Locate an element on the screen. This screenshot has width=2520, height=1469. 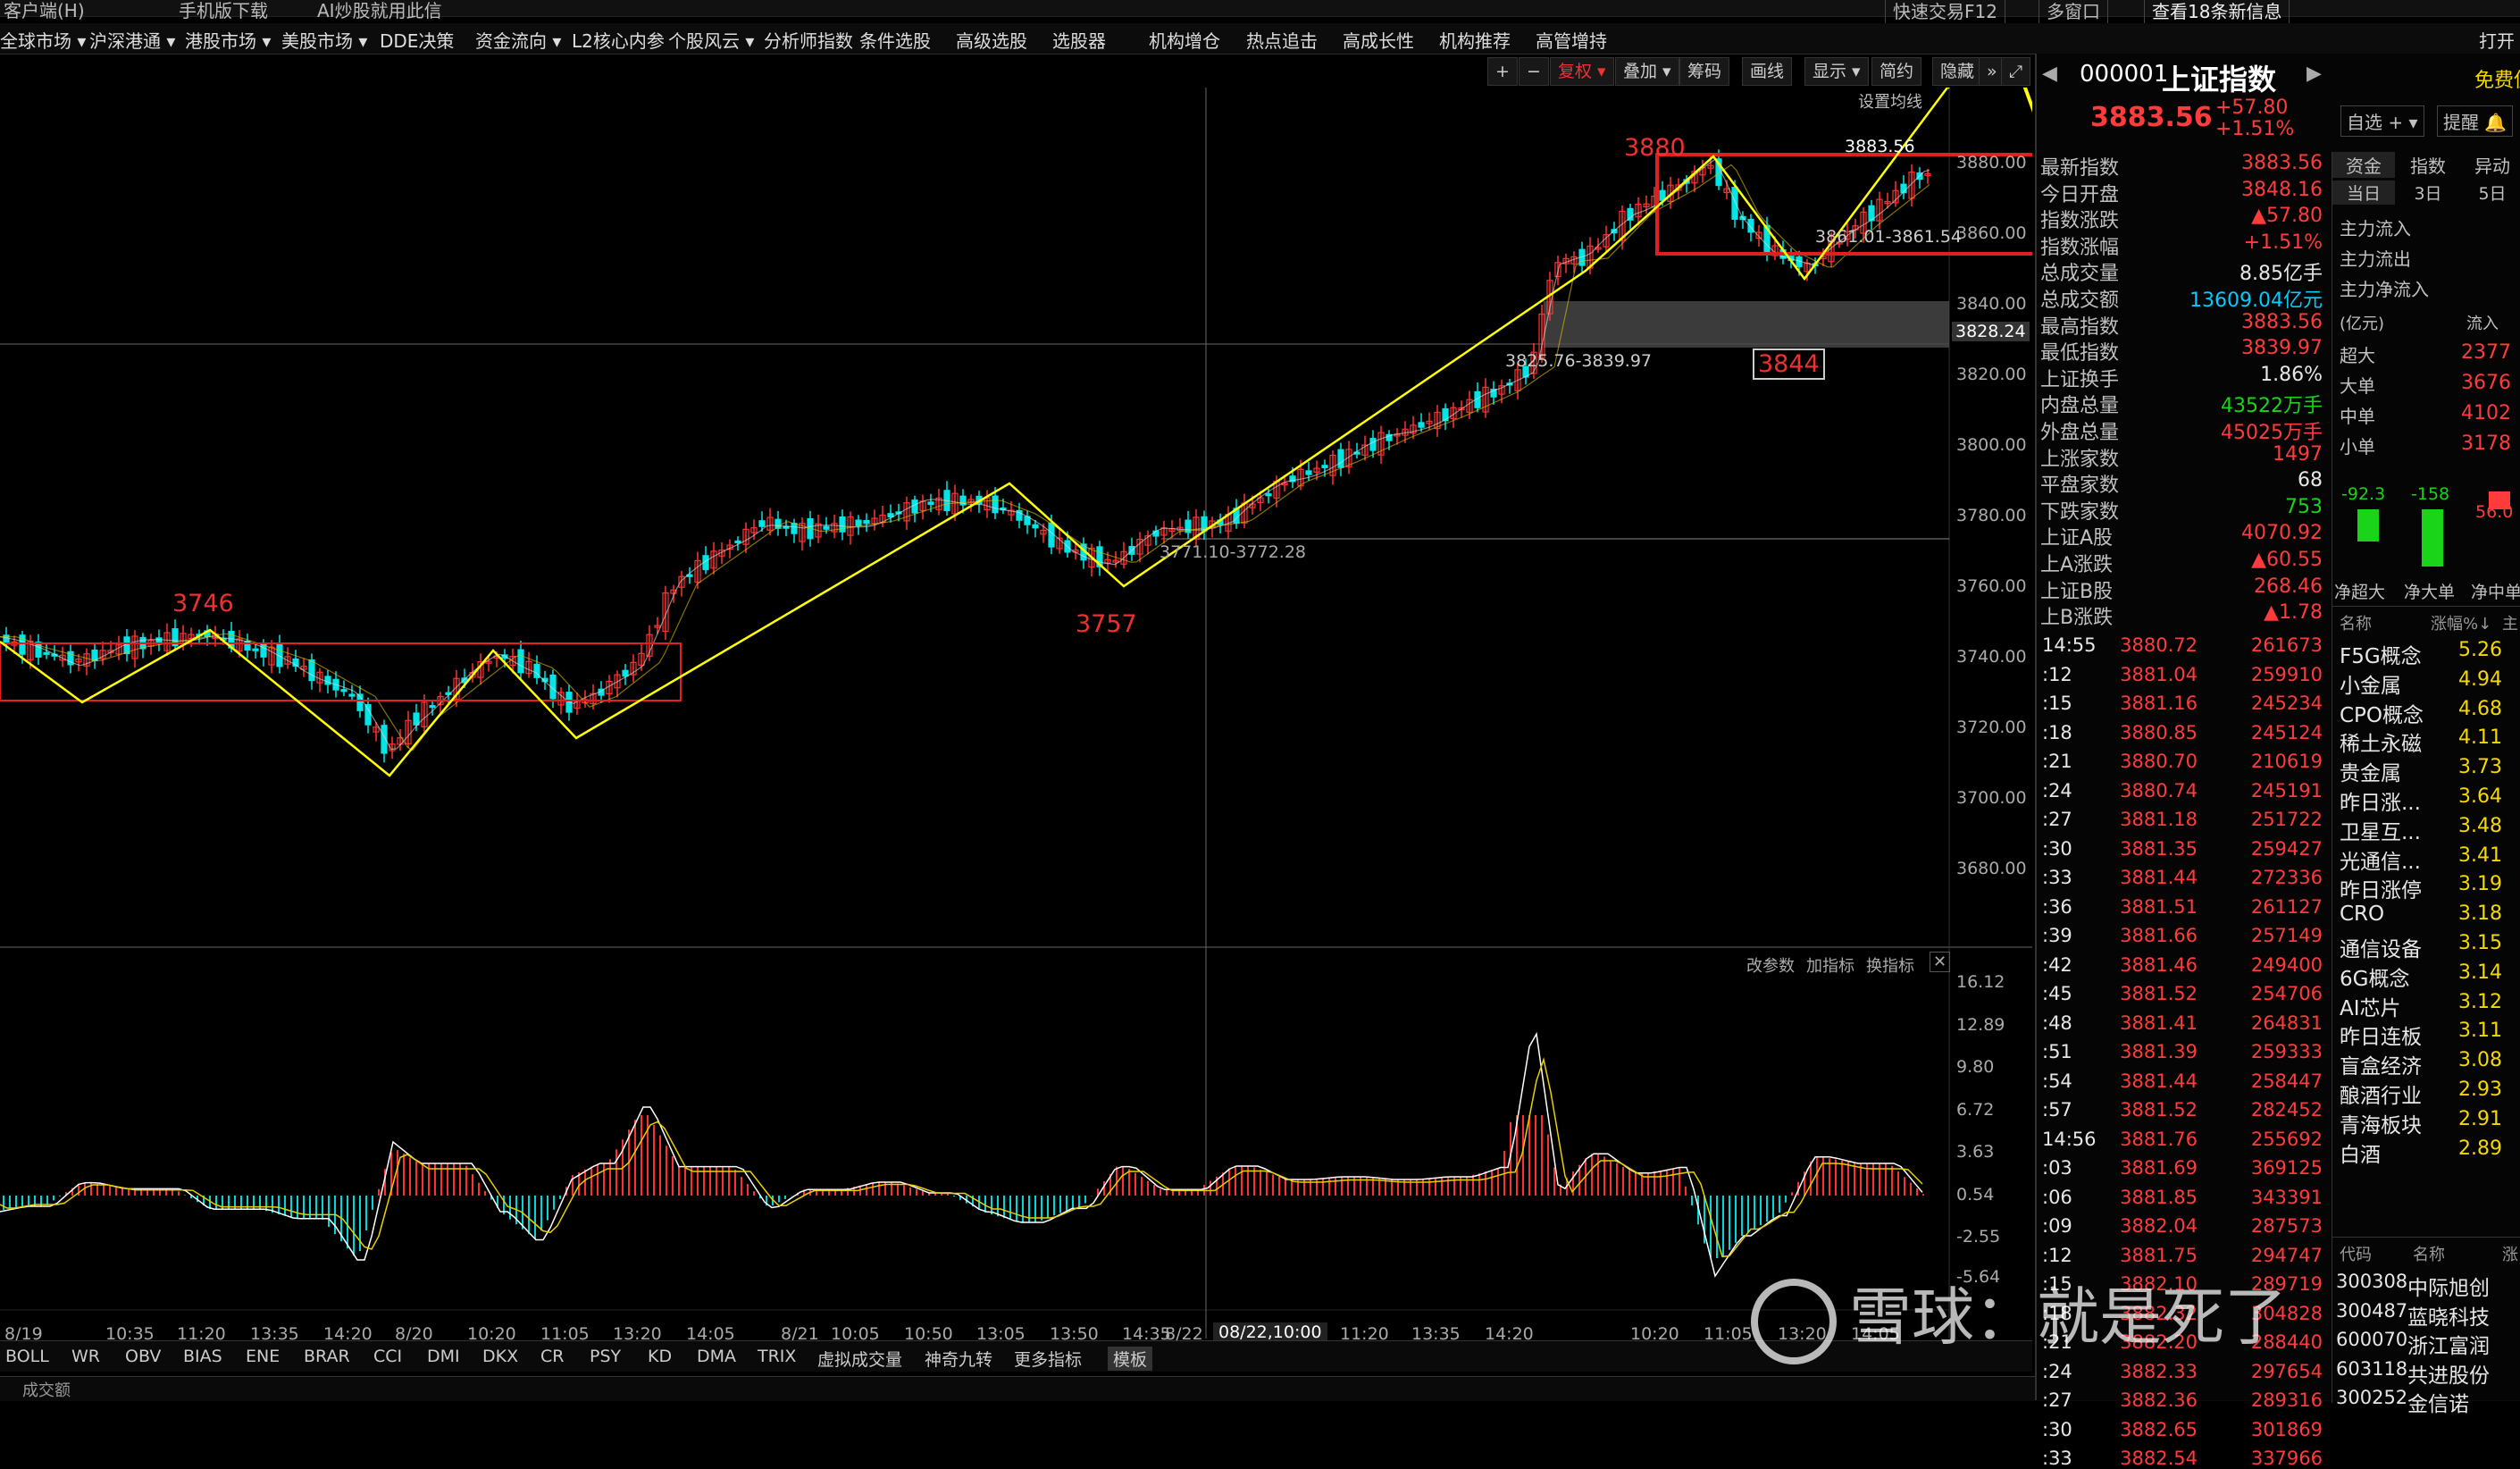
tab-cci: CCI is located at coordinates (388, 1356).